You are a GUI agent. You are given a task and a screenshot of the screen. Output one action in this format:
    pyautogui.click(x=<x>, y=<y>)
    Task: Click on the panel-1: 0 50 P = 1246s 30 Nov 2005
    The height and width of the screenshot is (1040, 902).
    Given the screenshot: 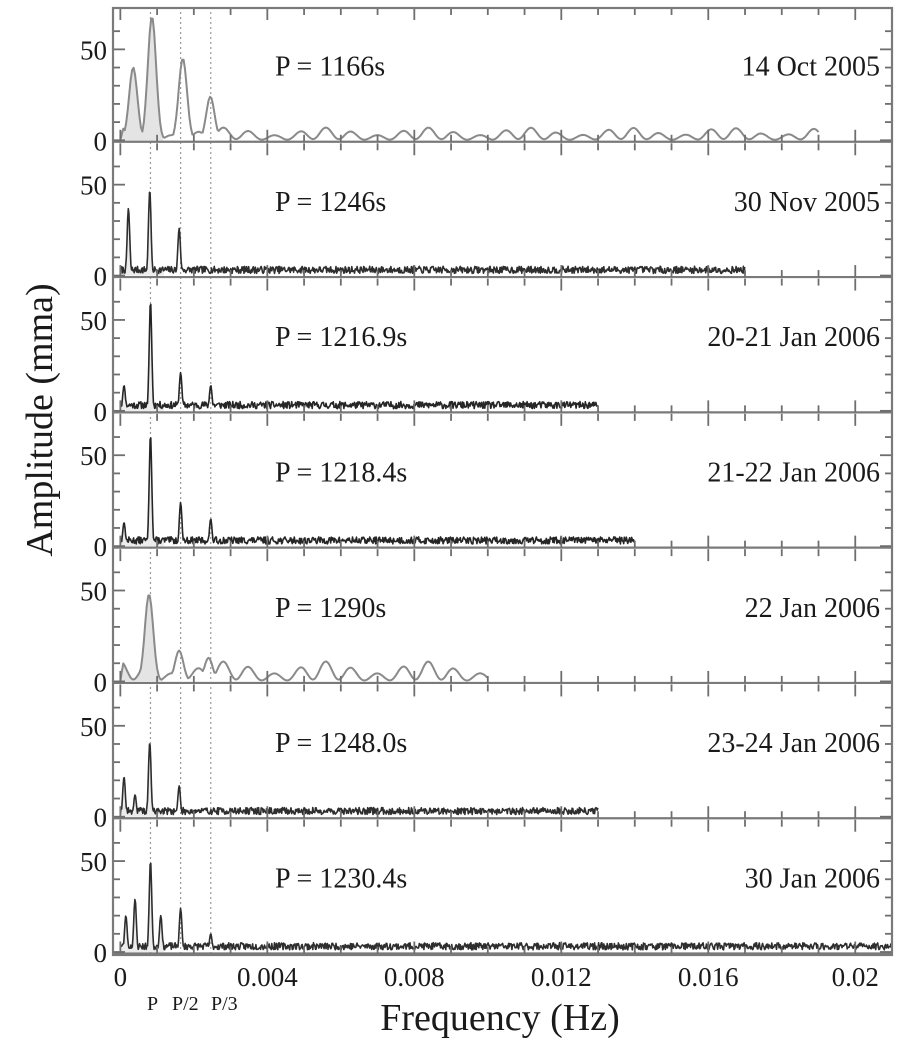 What is the action you would take?
    pyautogui.click(x=486, y=217)
    